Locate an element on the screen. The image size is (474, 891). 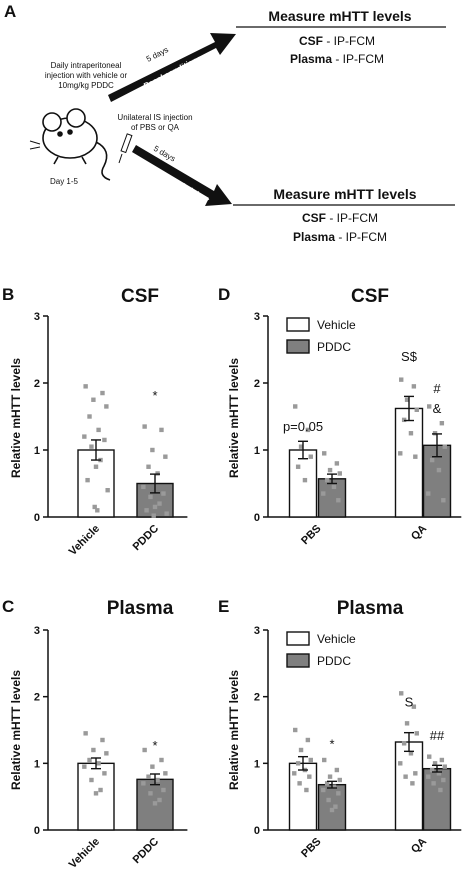
chart-title: Plasma is located at coordinates (370, 608).